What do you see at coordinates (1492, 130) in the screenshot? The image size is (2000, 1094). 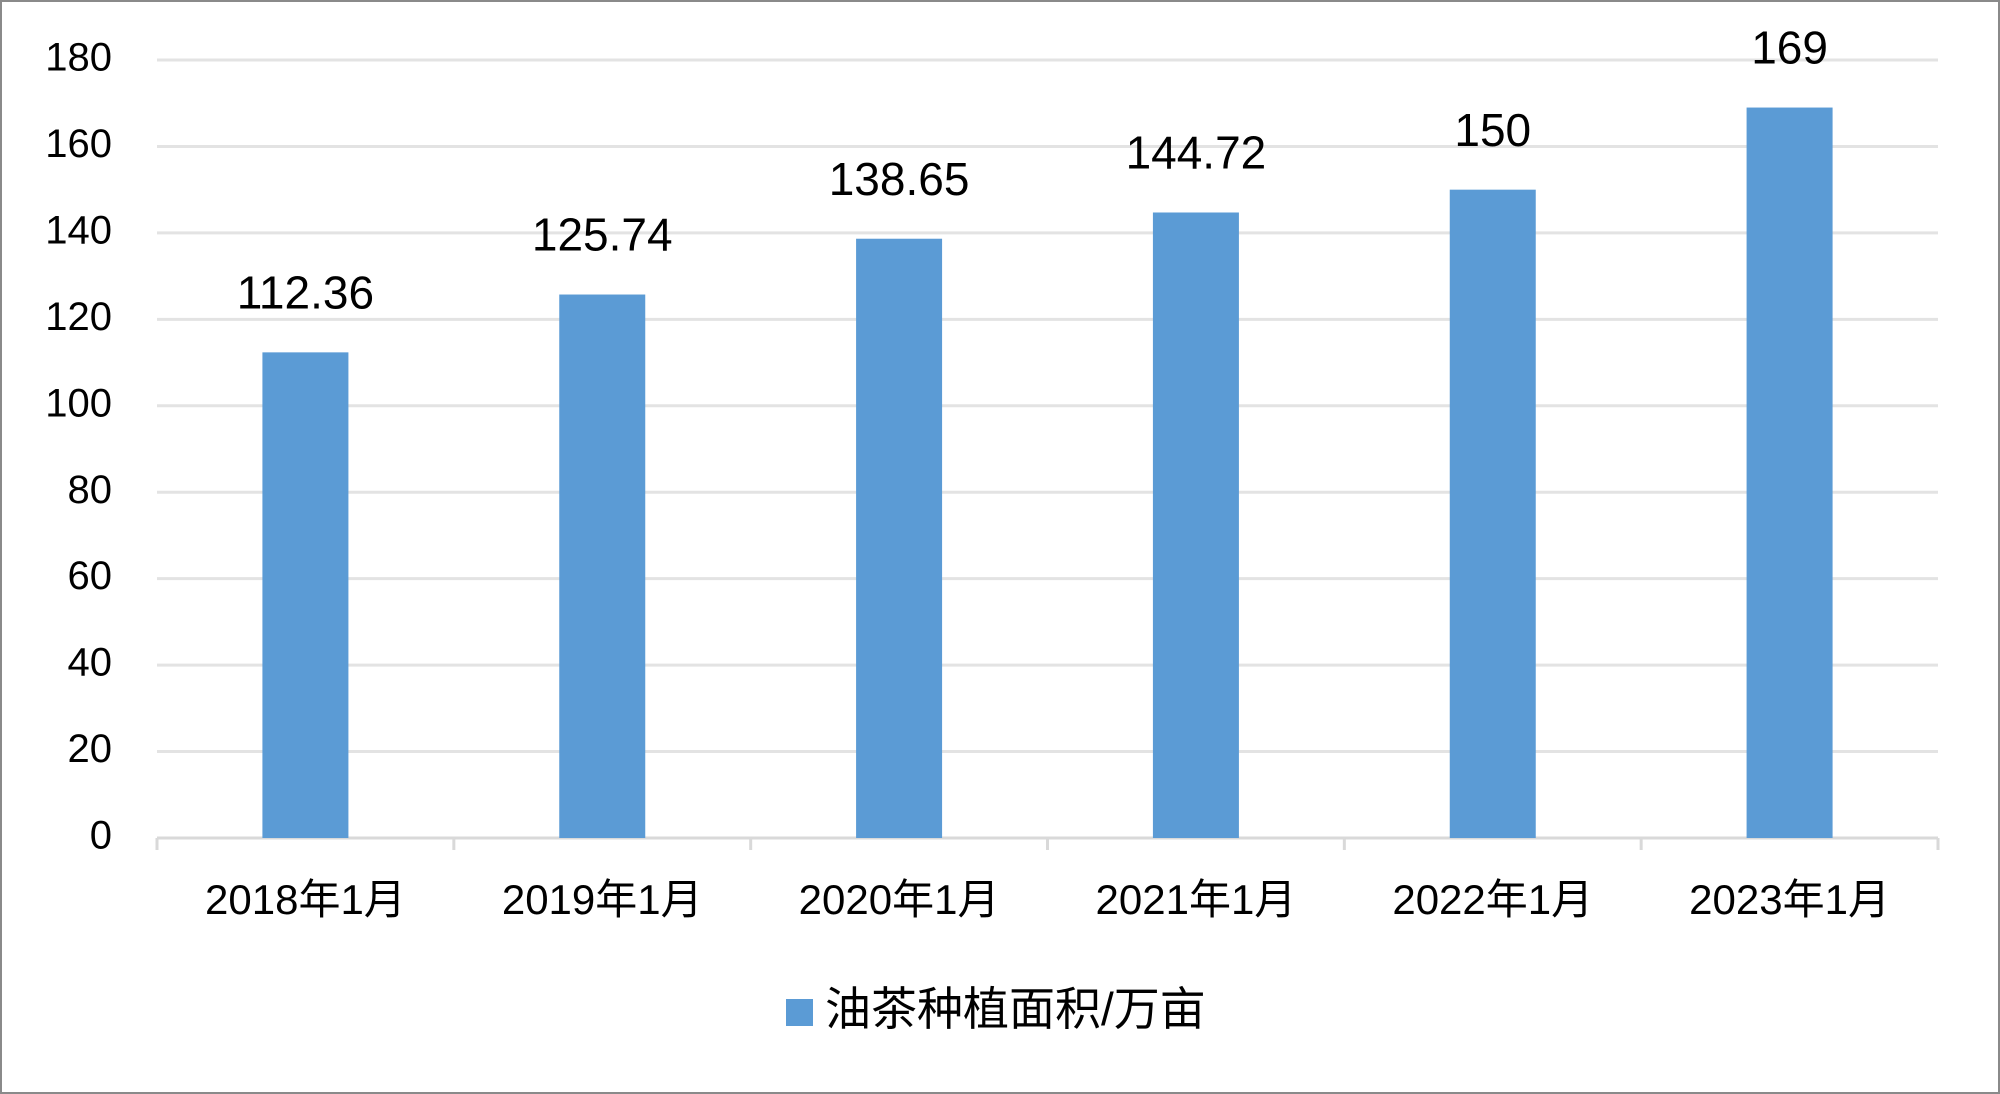 I see `data-label: 150` at bounding box center [1492, 130].